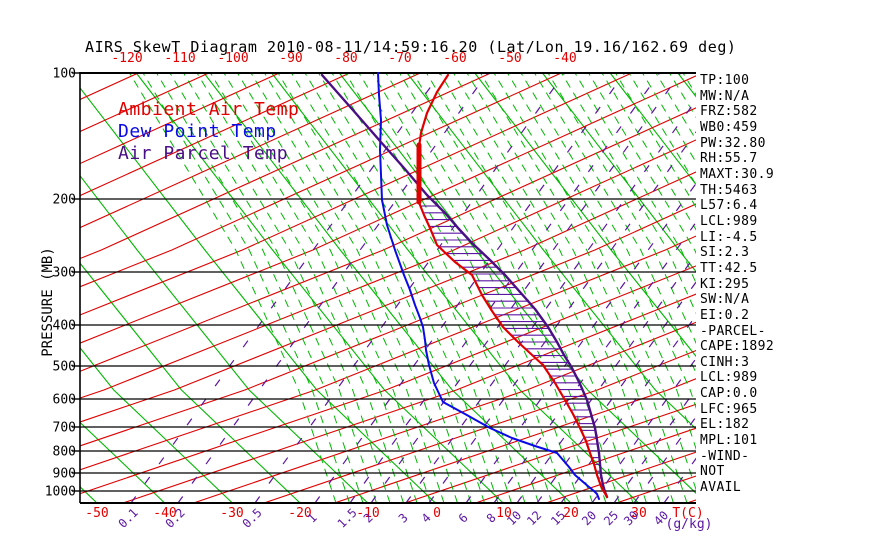 The width and height of the screenshot is (870, 560). What do you see at coordinates (64, 200) in the screenshot?
I see `pressure-tick-label: 200` at bounding box center [64, 200].